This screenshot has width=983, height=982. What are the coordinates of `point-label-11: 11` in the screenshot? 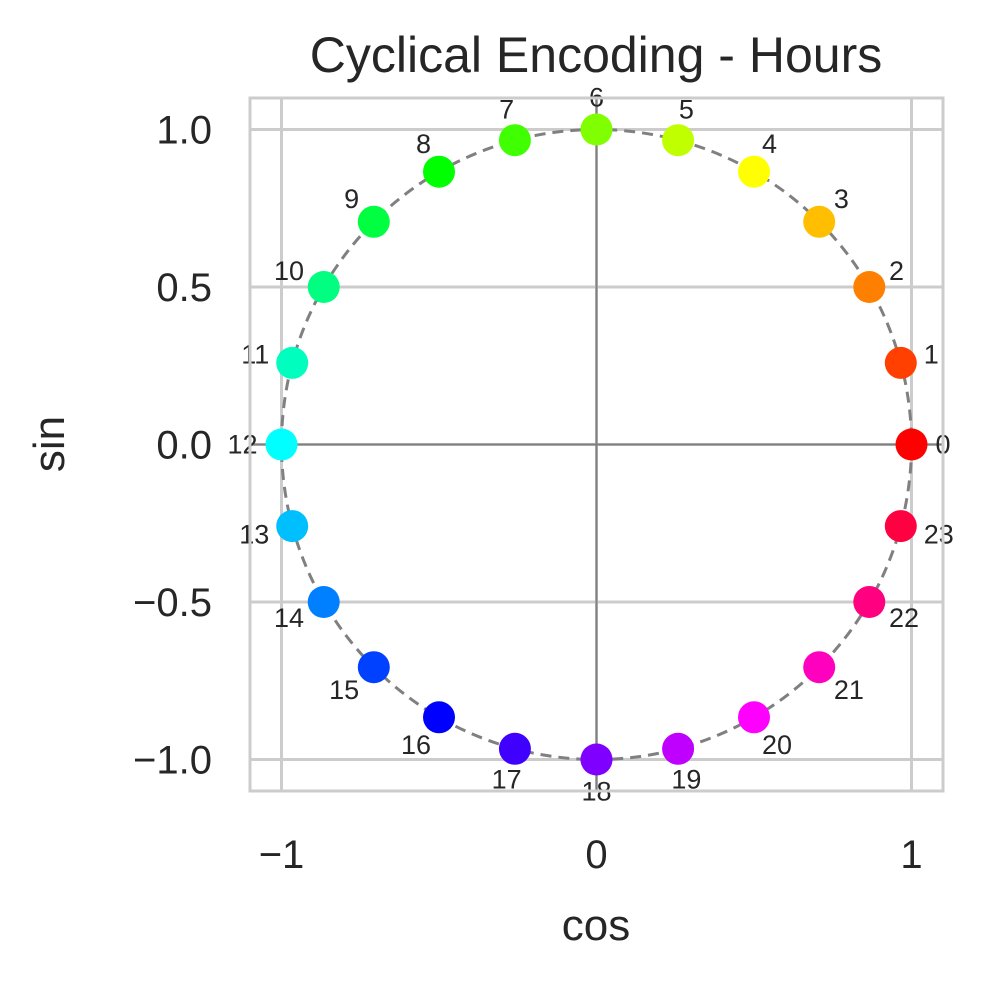 It's located at (255, 355).